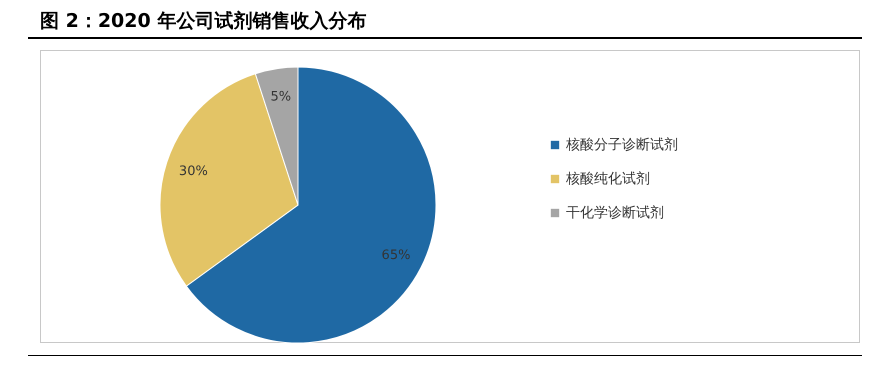  Describe the element at coordinates (193, 172) in the screenshot. I see `data-label: 30%` at that location.